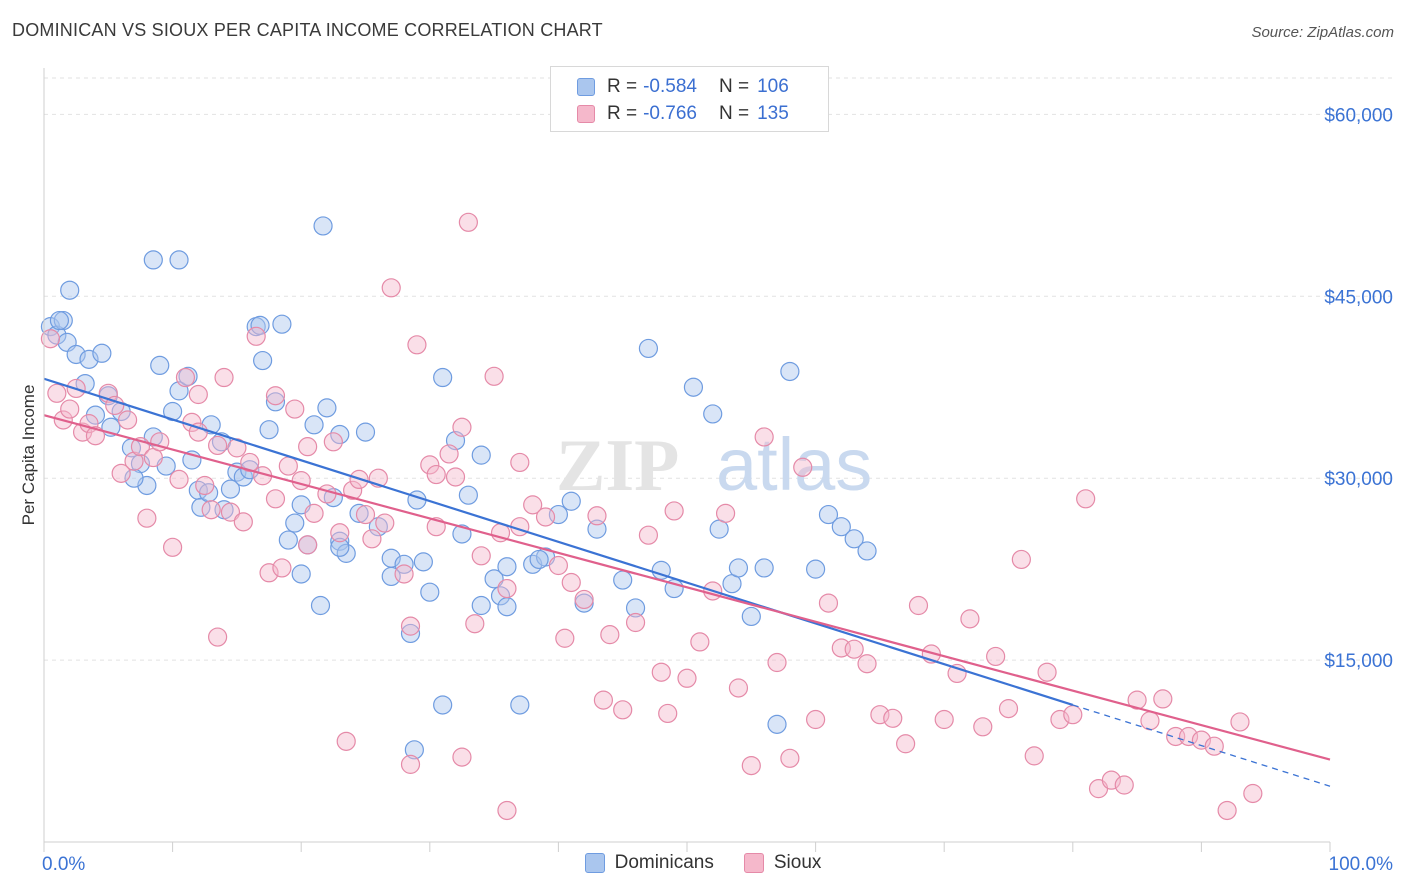 Image resolution: width=1406 pixels, height=892 pixels. I want to click on x-tick-label: 100.0%, so click(1361, 864).